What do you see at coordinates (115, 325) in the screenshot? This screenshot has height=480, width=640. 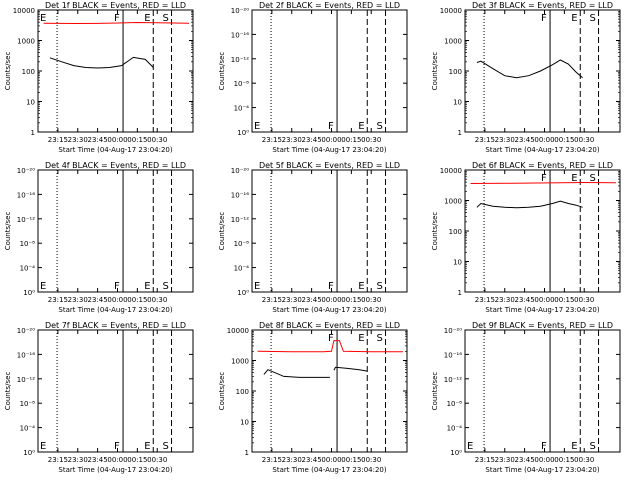 I see `panel-title: Det 7f BLACK = Events, RED = LLD` at bounding box center [115, 325].